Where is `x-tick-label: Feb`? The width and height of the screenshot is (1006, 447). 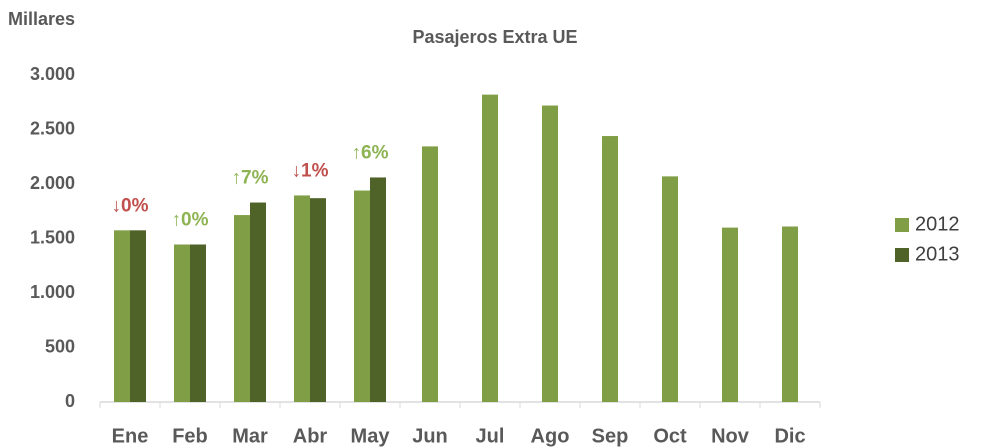
x-tick-label: Feb is located at coordinates (190, 436).